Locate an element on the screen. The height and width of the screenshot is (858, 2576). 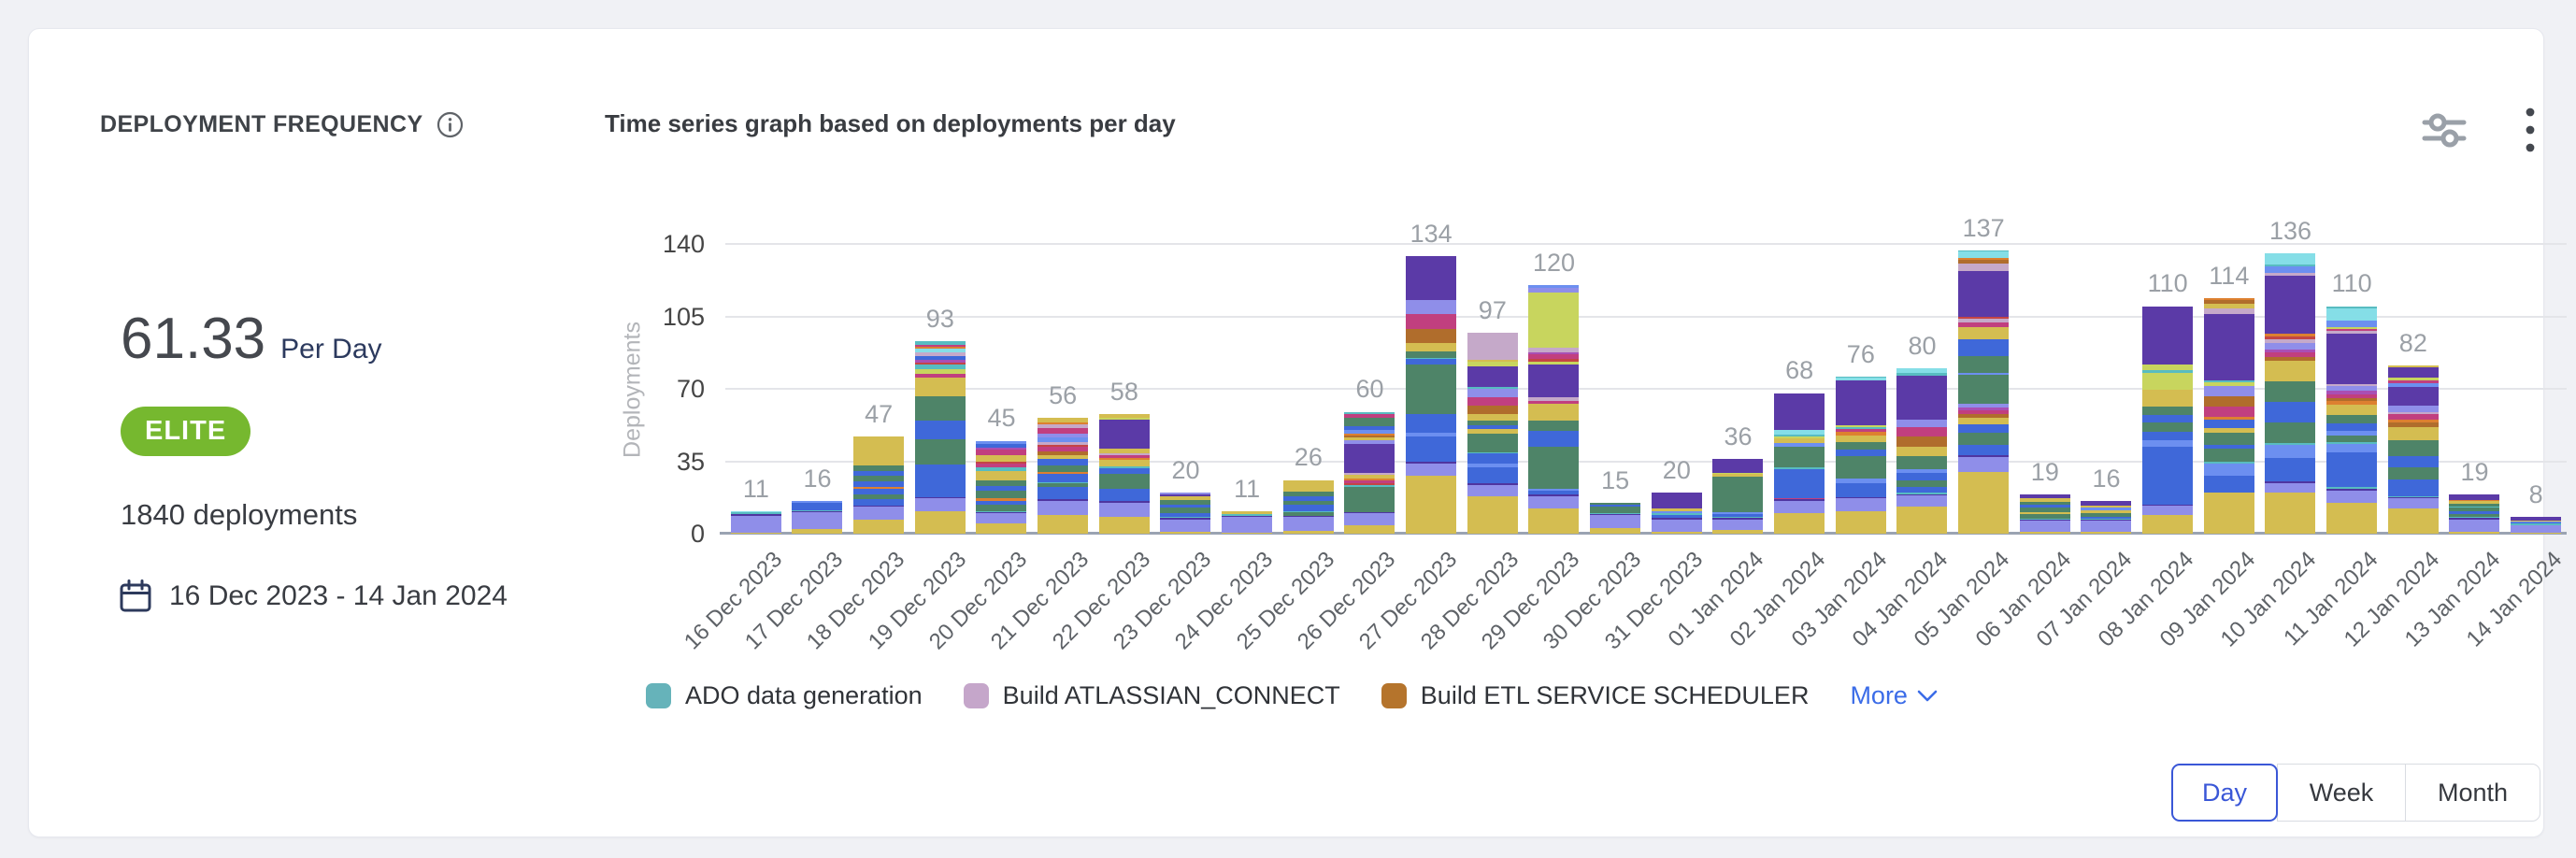
bar-30-dec-2023 is located at coordinates (1615, 518).